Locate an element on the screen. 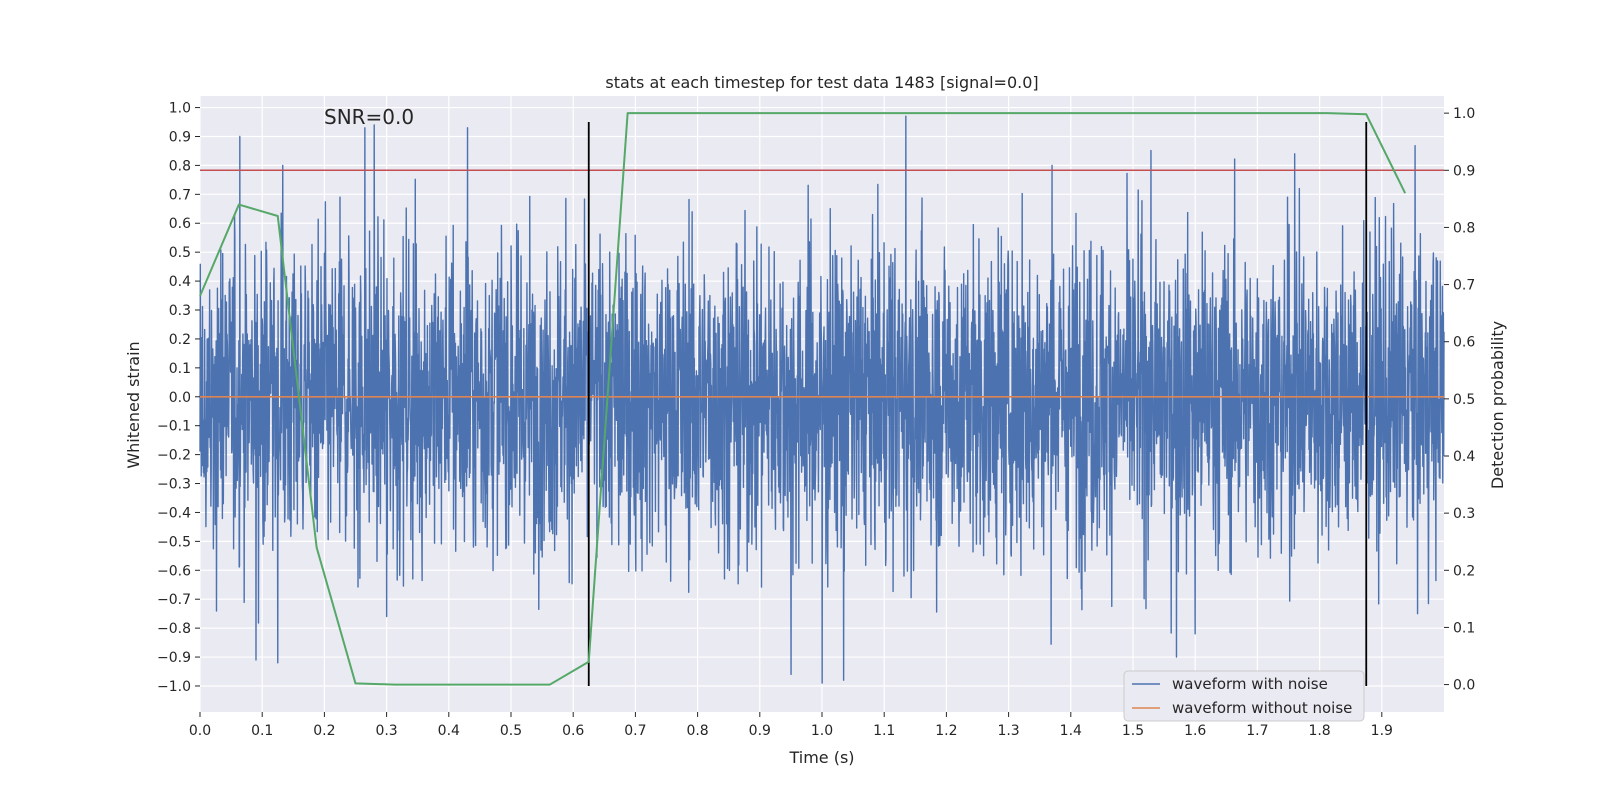  y-left-tick-label: 0.4 is located at coordinates (180, 282).